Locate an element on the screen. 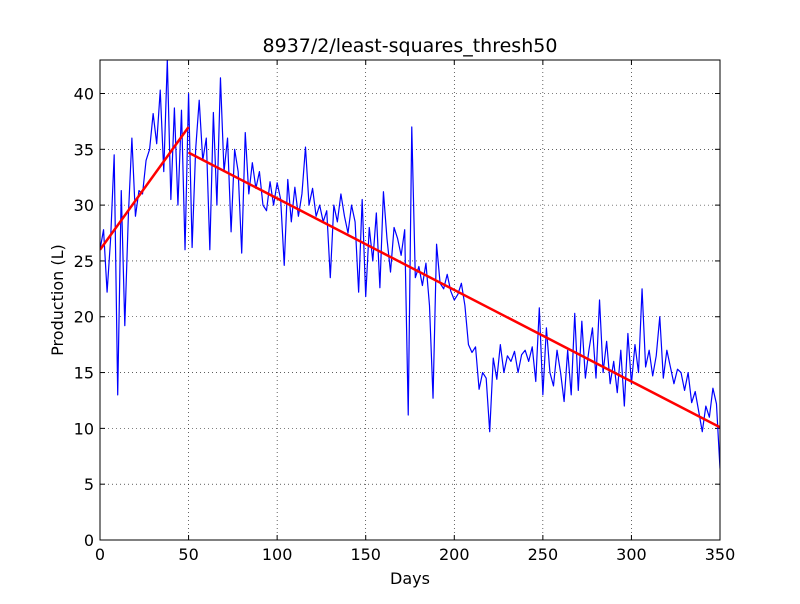 The height and width of the screenshot is (604, 800). y-tick-label: 15 is located at coordinates (84, 373).